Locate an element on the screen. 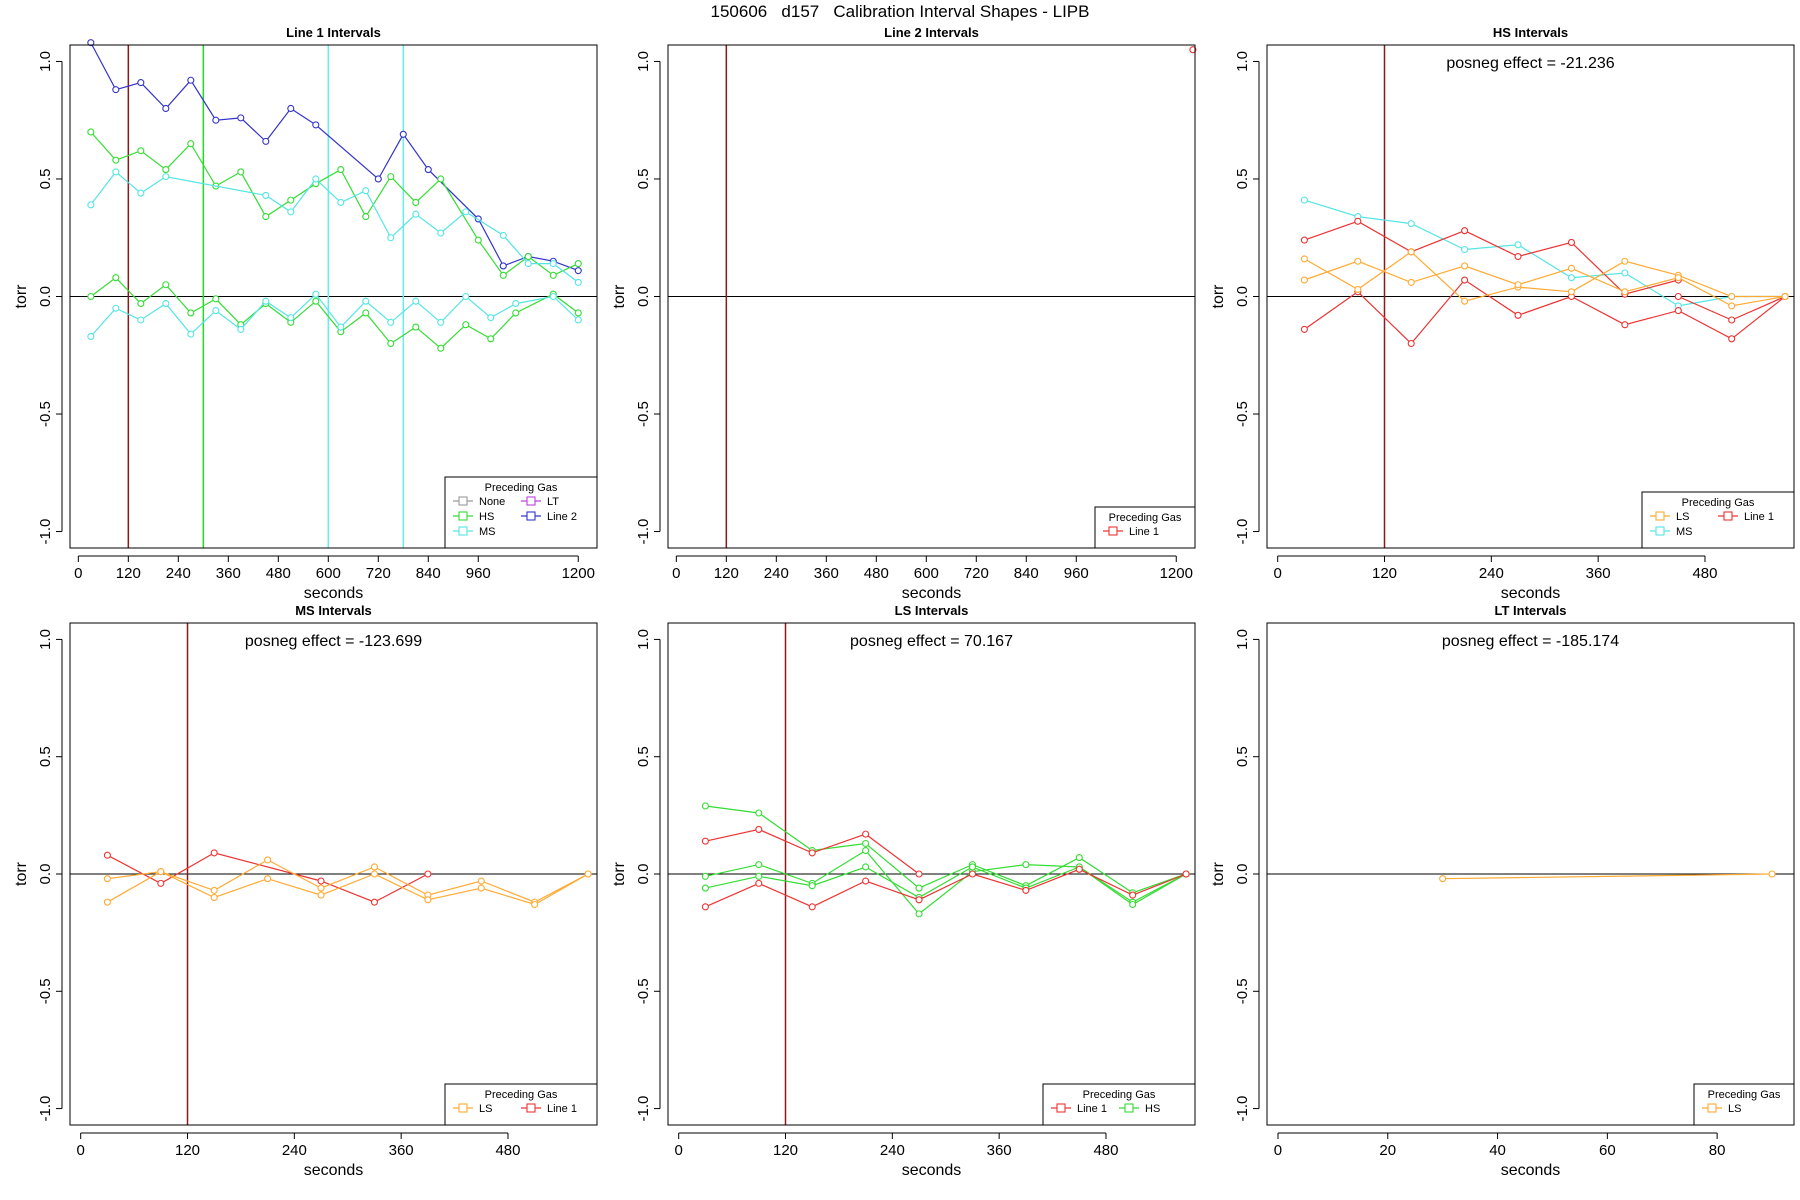 The width and height of the screenshot is (1800, 1200). posneg-annotation: posneg effect = 70.167 is located at coordinates (931, 641).